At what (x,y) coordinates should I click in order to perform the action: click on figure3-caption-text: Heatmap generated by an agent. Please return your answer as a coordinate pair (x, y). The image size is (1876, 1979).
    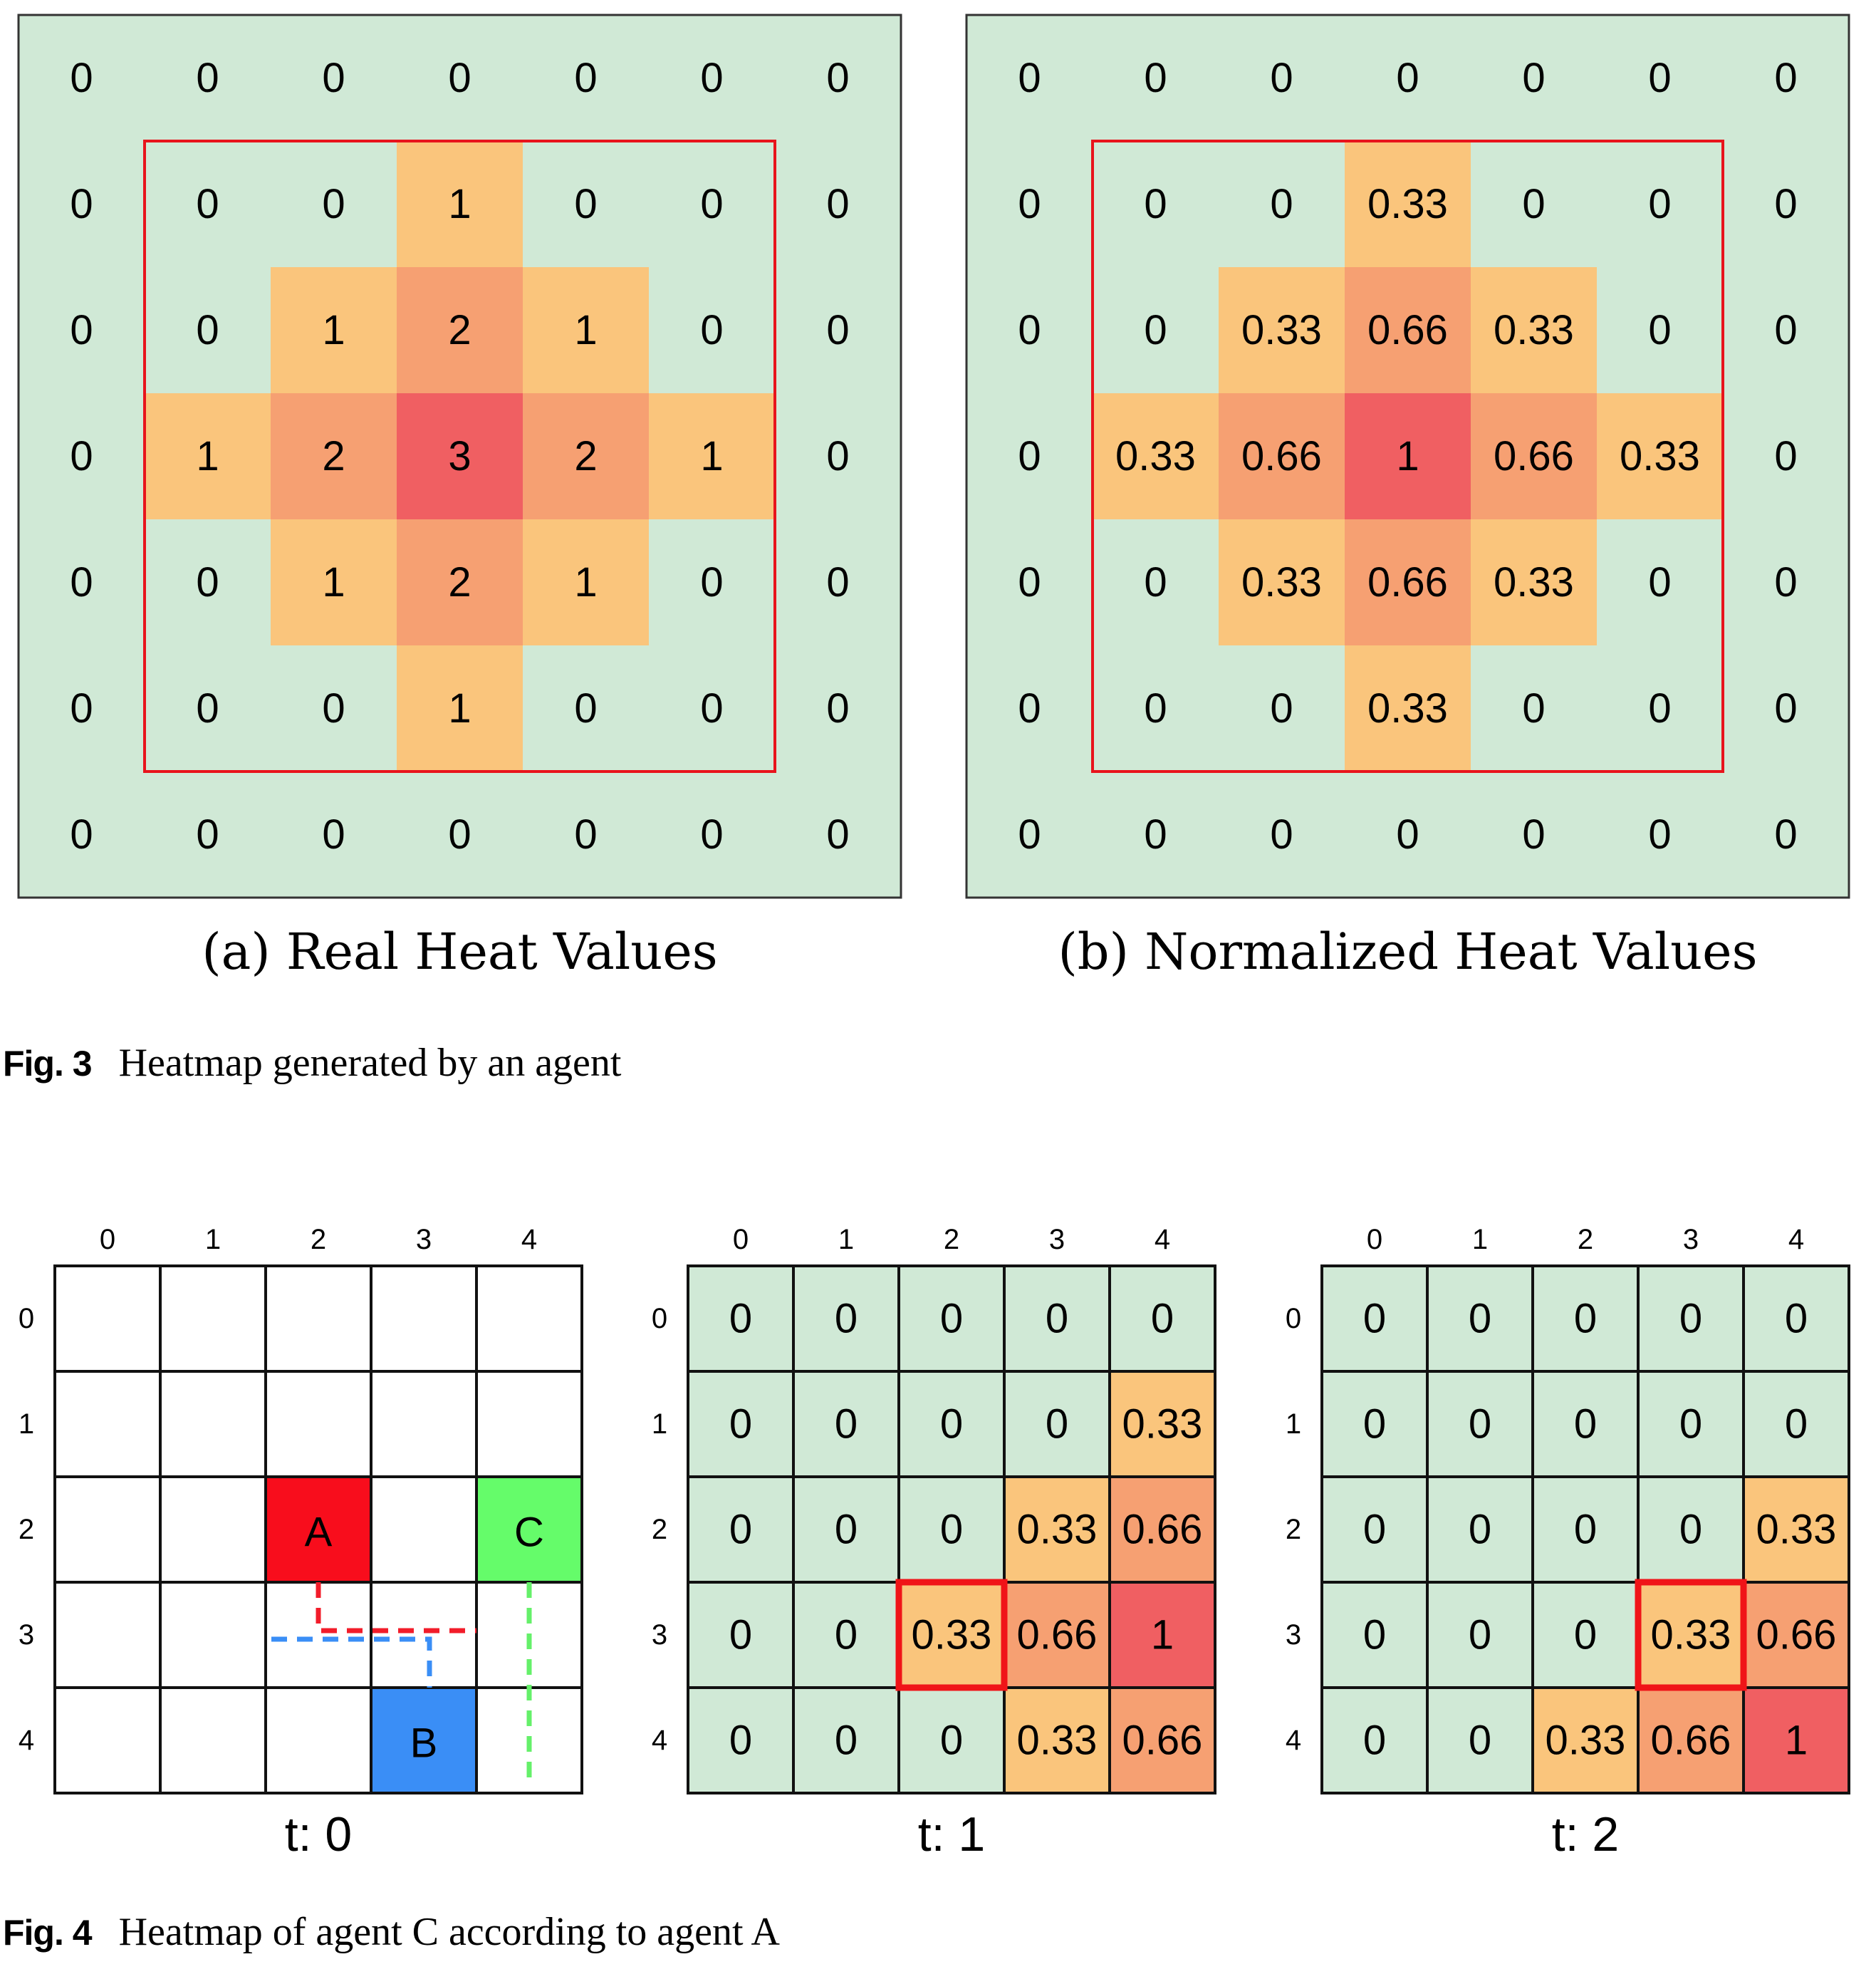
    Looking at the image, I should click on (370, 1063).